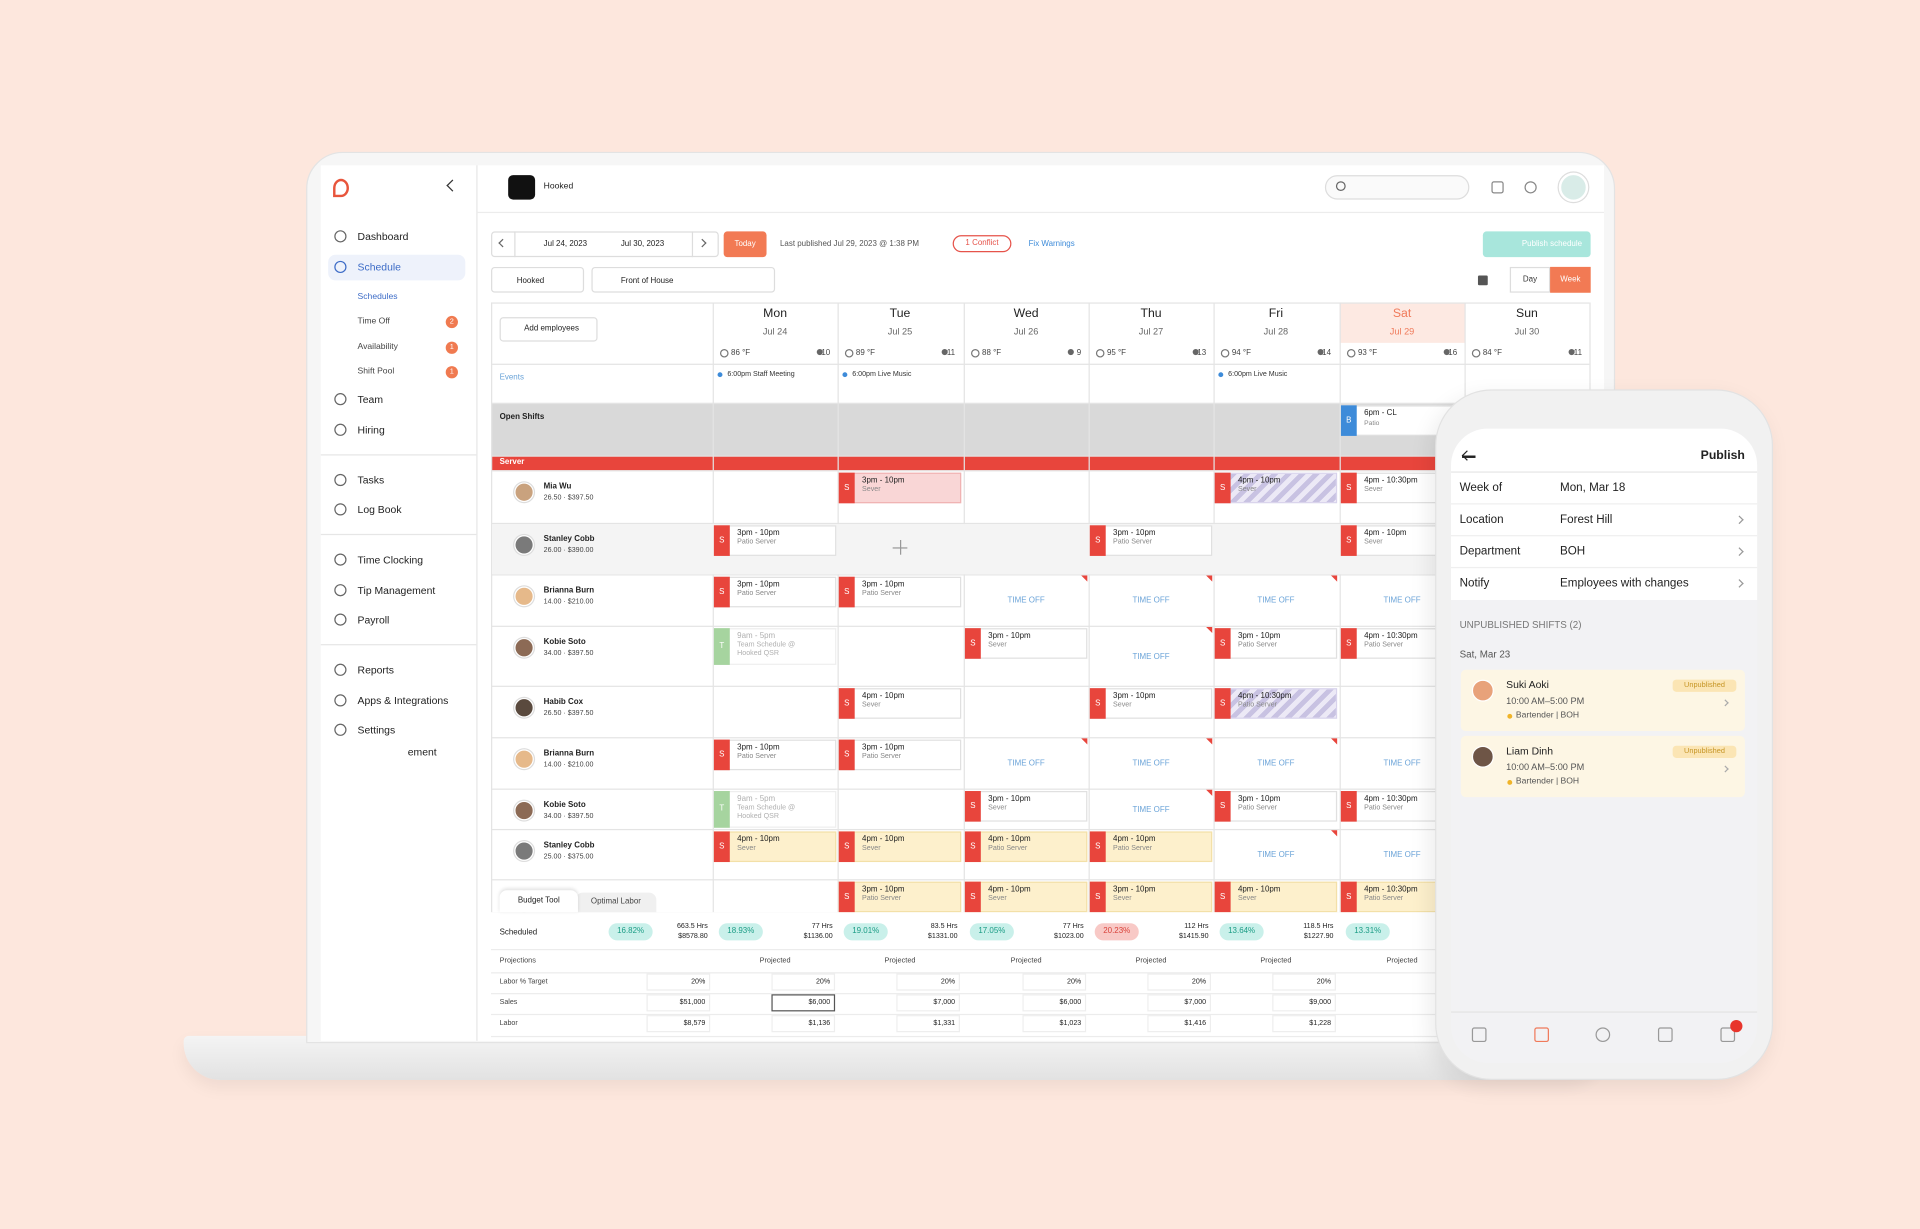 This screenshot has width=1920, height=1229. I want to click on search-box, so click(1397, 187).